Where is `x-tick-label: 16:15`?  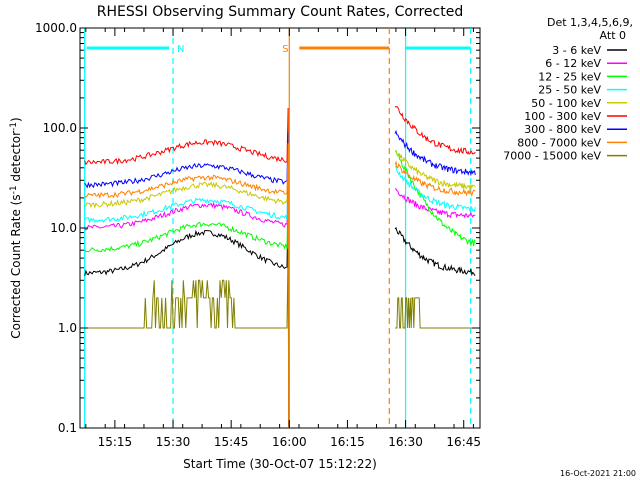
x-tick-label: 16:15 is located at coordinates (347, 442).